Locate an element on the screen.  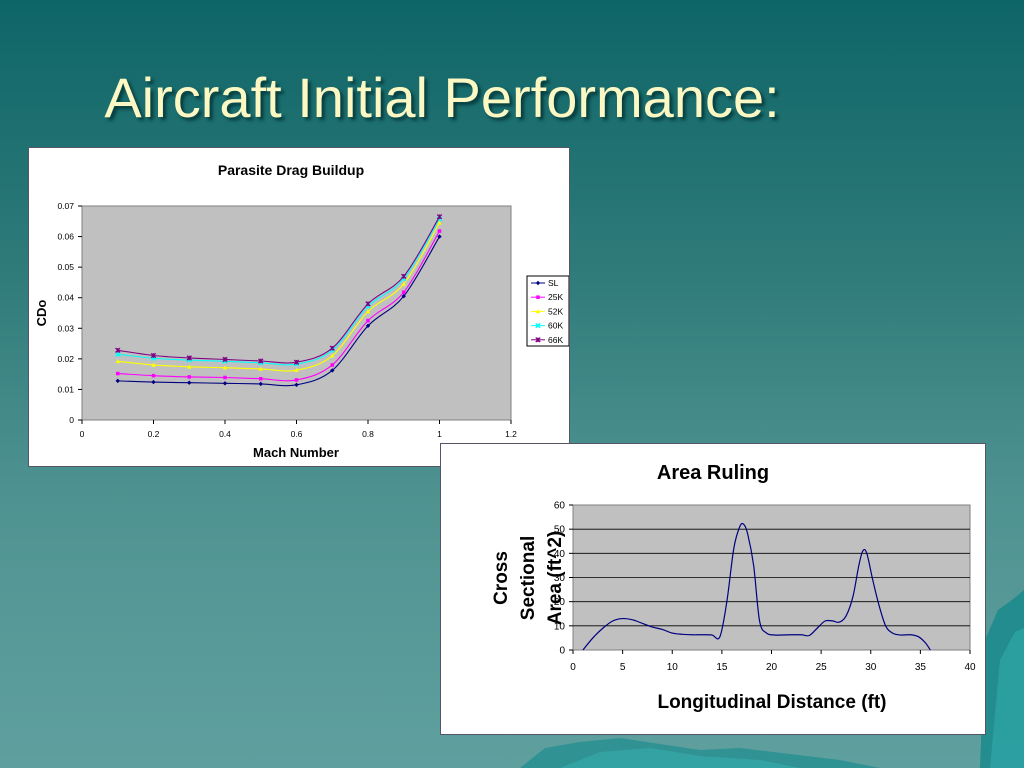
x-tick-label: 0.6 is located at coordinates (297, 434).